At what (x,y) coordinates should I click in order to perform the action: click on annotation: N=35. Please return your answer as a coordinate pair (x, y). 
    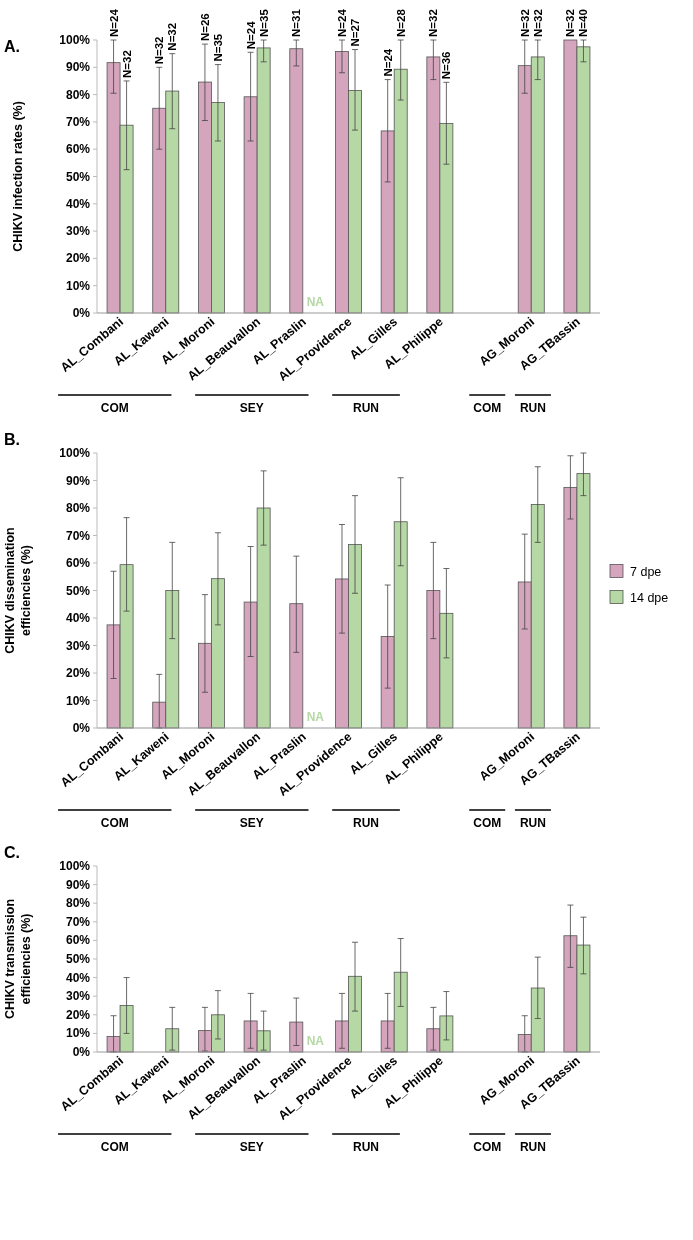
    Looking at the image, I should click on (217, 47).